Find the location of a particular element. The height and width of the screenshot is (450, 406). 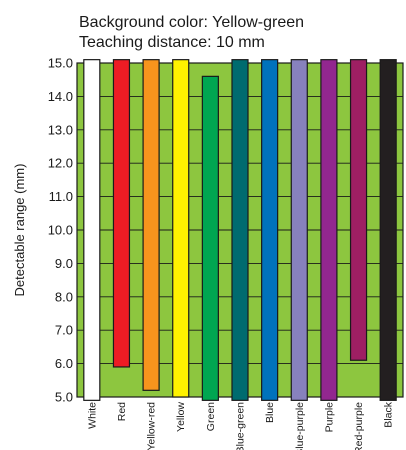

x-tick-label-green: Green is located at coordinates (211, 416).